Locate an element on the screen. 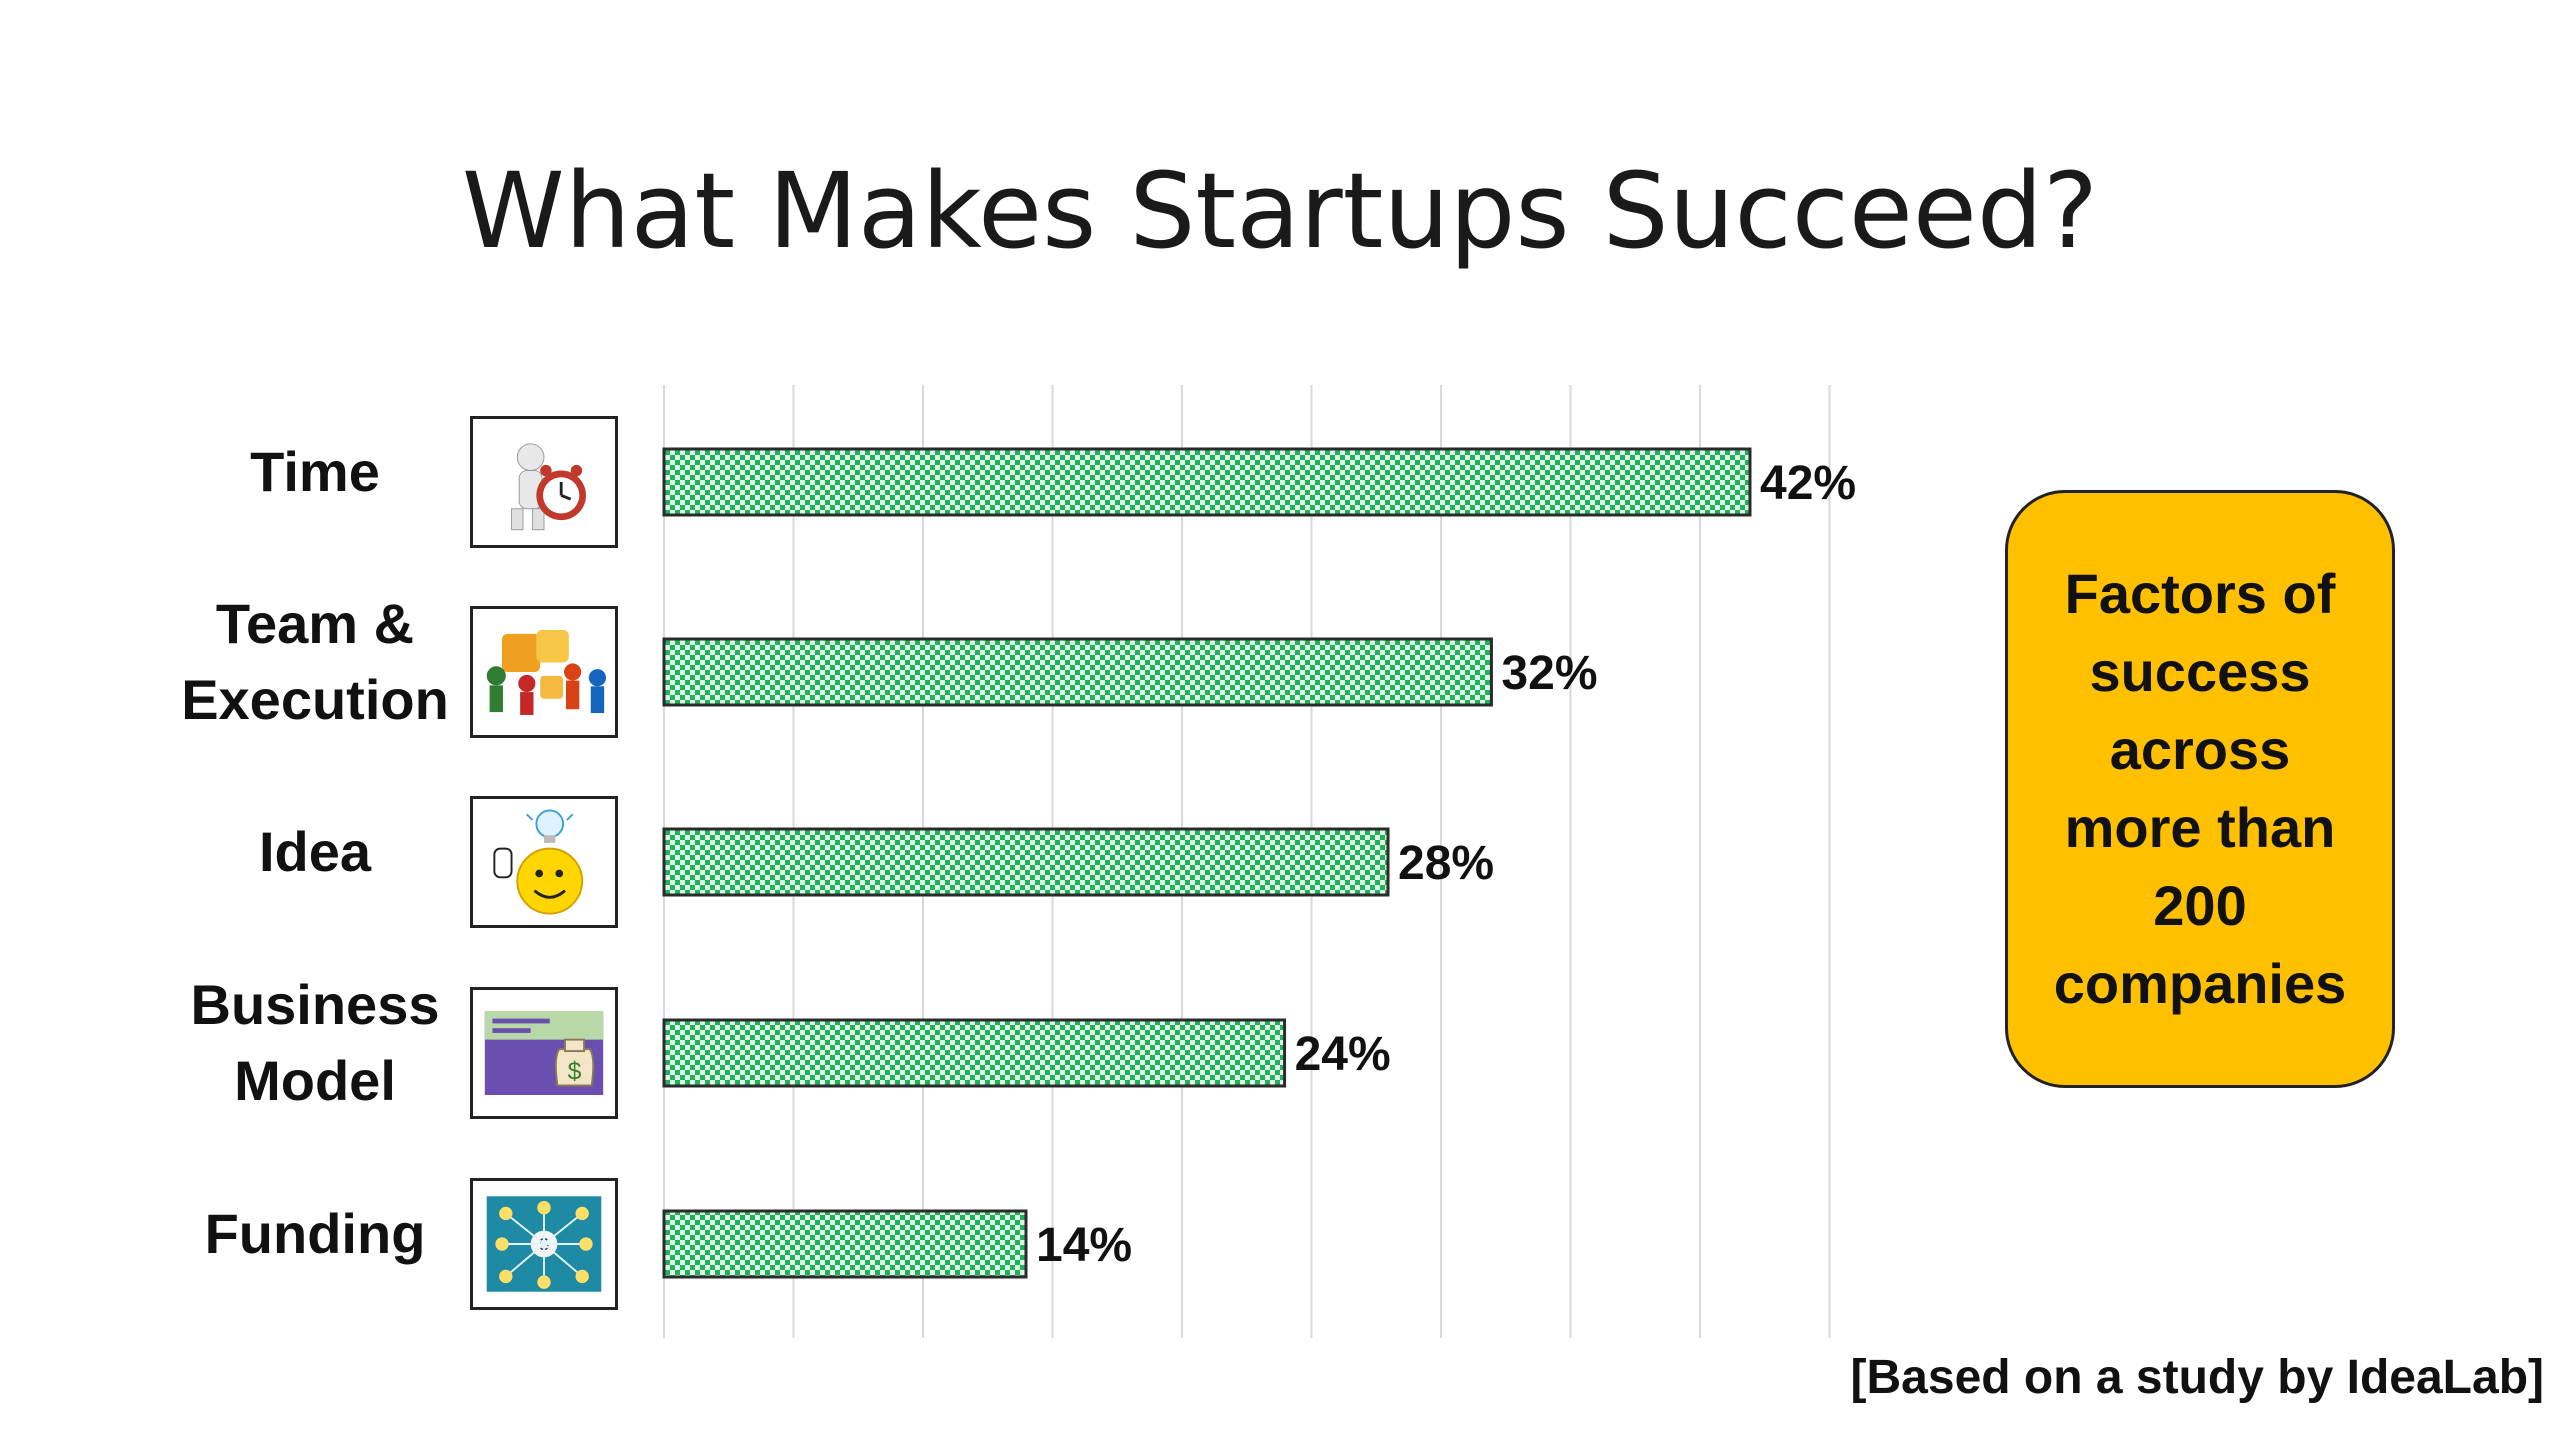  category-label: Business Model is located at coordinates (315, 1042).